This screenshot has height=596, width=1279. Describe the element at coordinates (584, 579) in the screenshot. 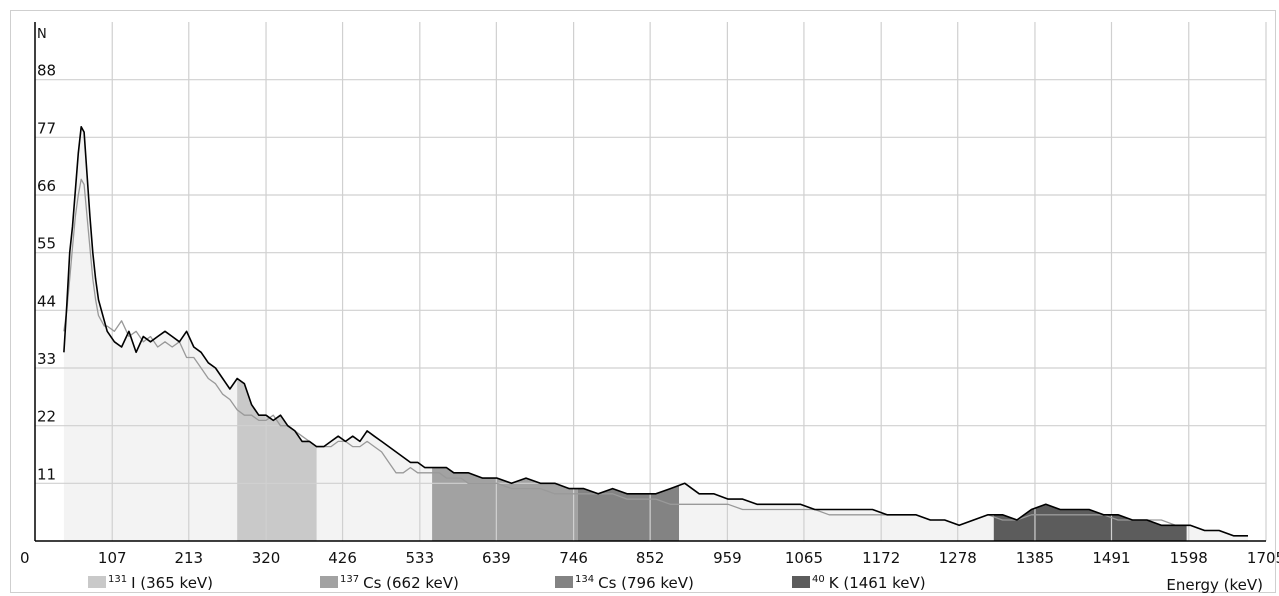

I see `legend-isotope-mass: 134` at that location.